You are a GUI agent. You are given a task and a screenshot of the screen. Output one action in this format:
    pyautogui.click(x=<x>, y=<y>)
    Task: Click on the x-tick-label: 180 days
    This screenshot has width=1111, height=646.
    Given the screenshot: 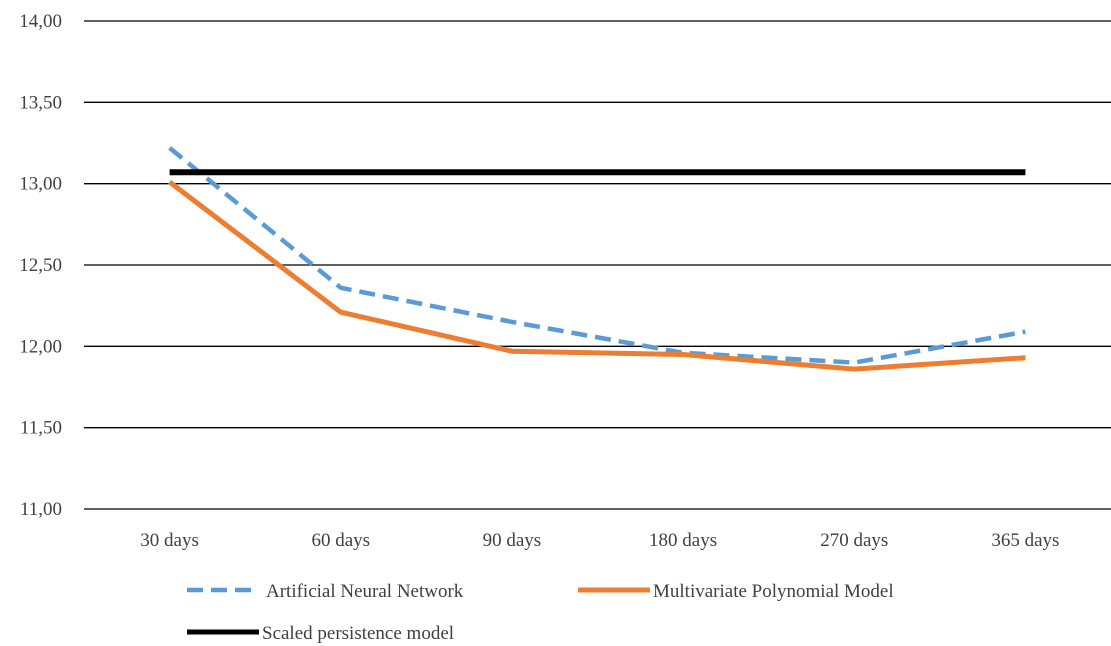 What is the action you would take?
    pyautogui.click(x=683, y=540)
    